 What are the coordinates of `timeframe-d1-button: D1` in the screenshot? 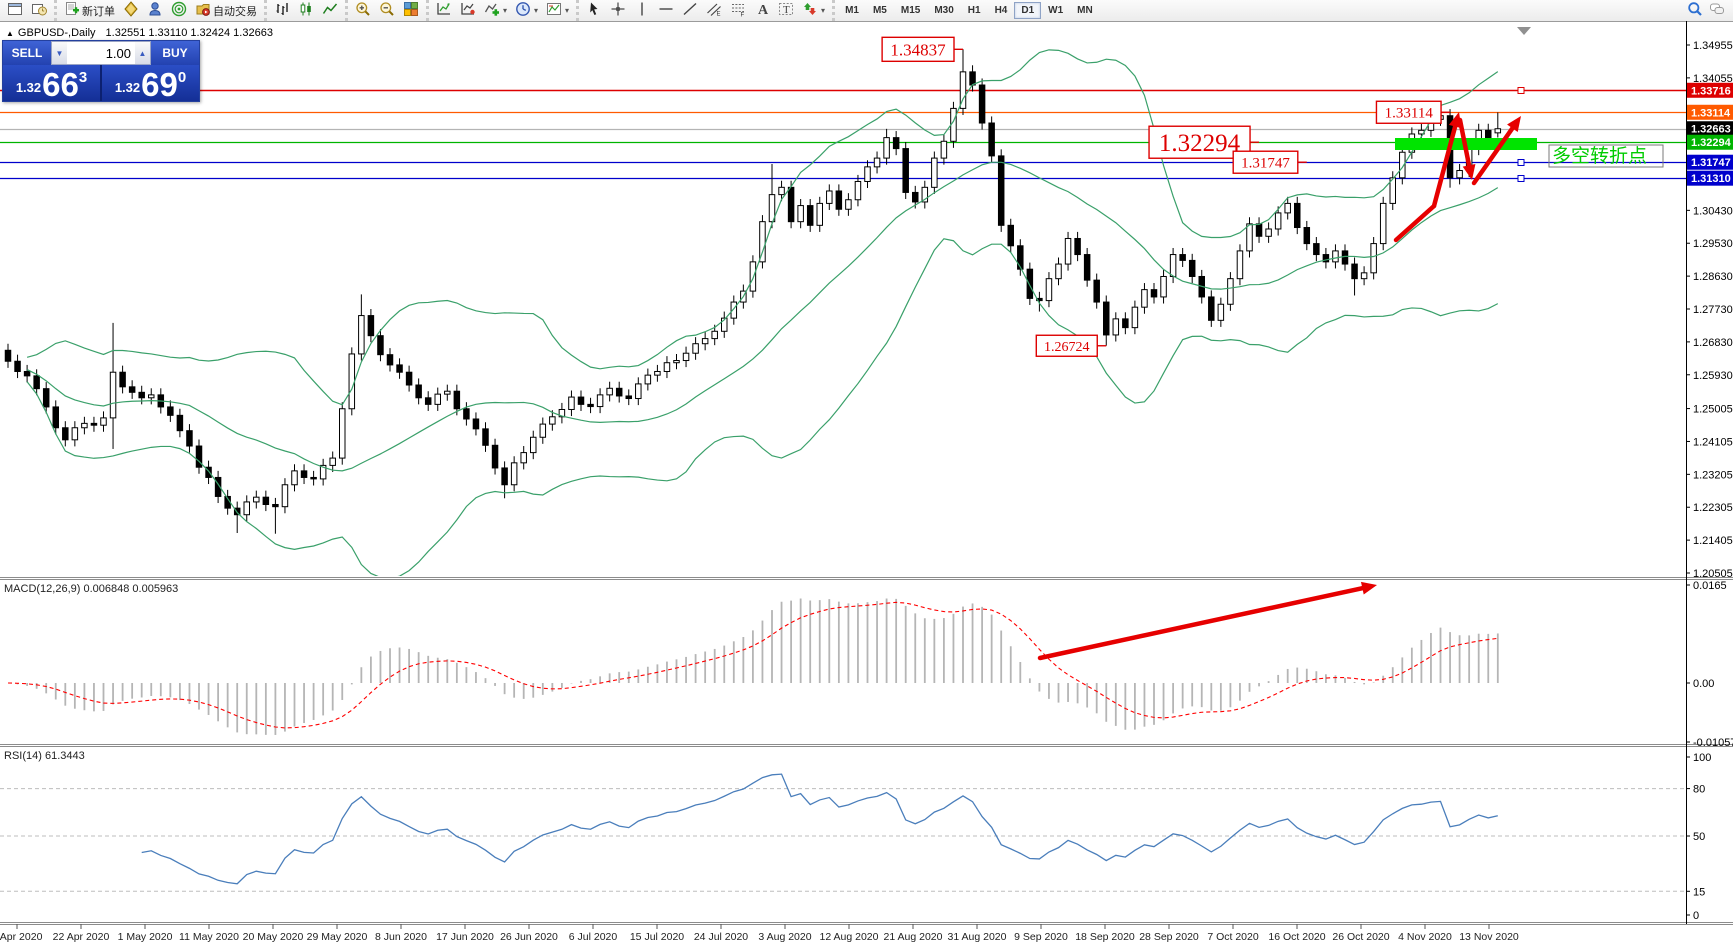 It's located at (1028, 10).